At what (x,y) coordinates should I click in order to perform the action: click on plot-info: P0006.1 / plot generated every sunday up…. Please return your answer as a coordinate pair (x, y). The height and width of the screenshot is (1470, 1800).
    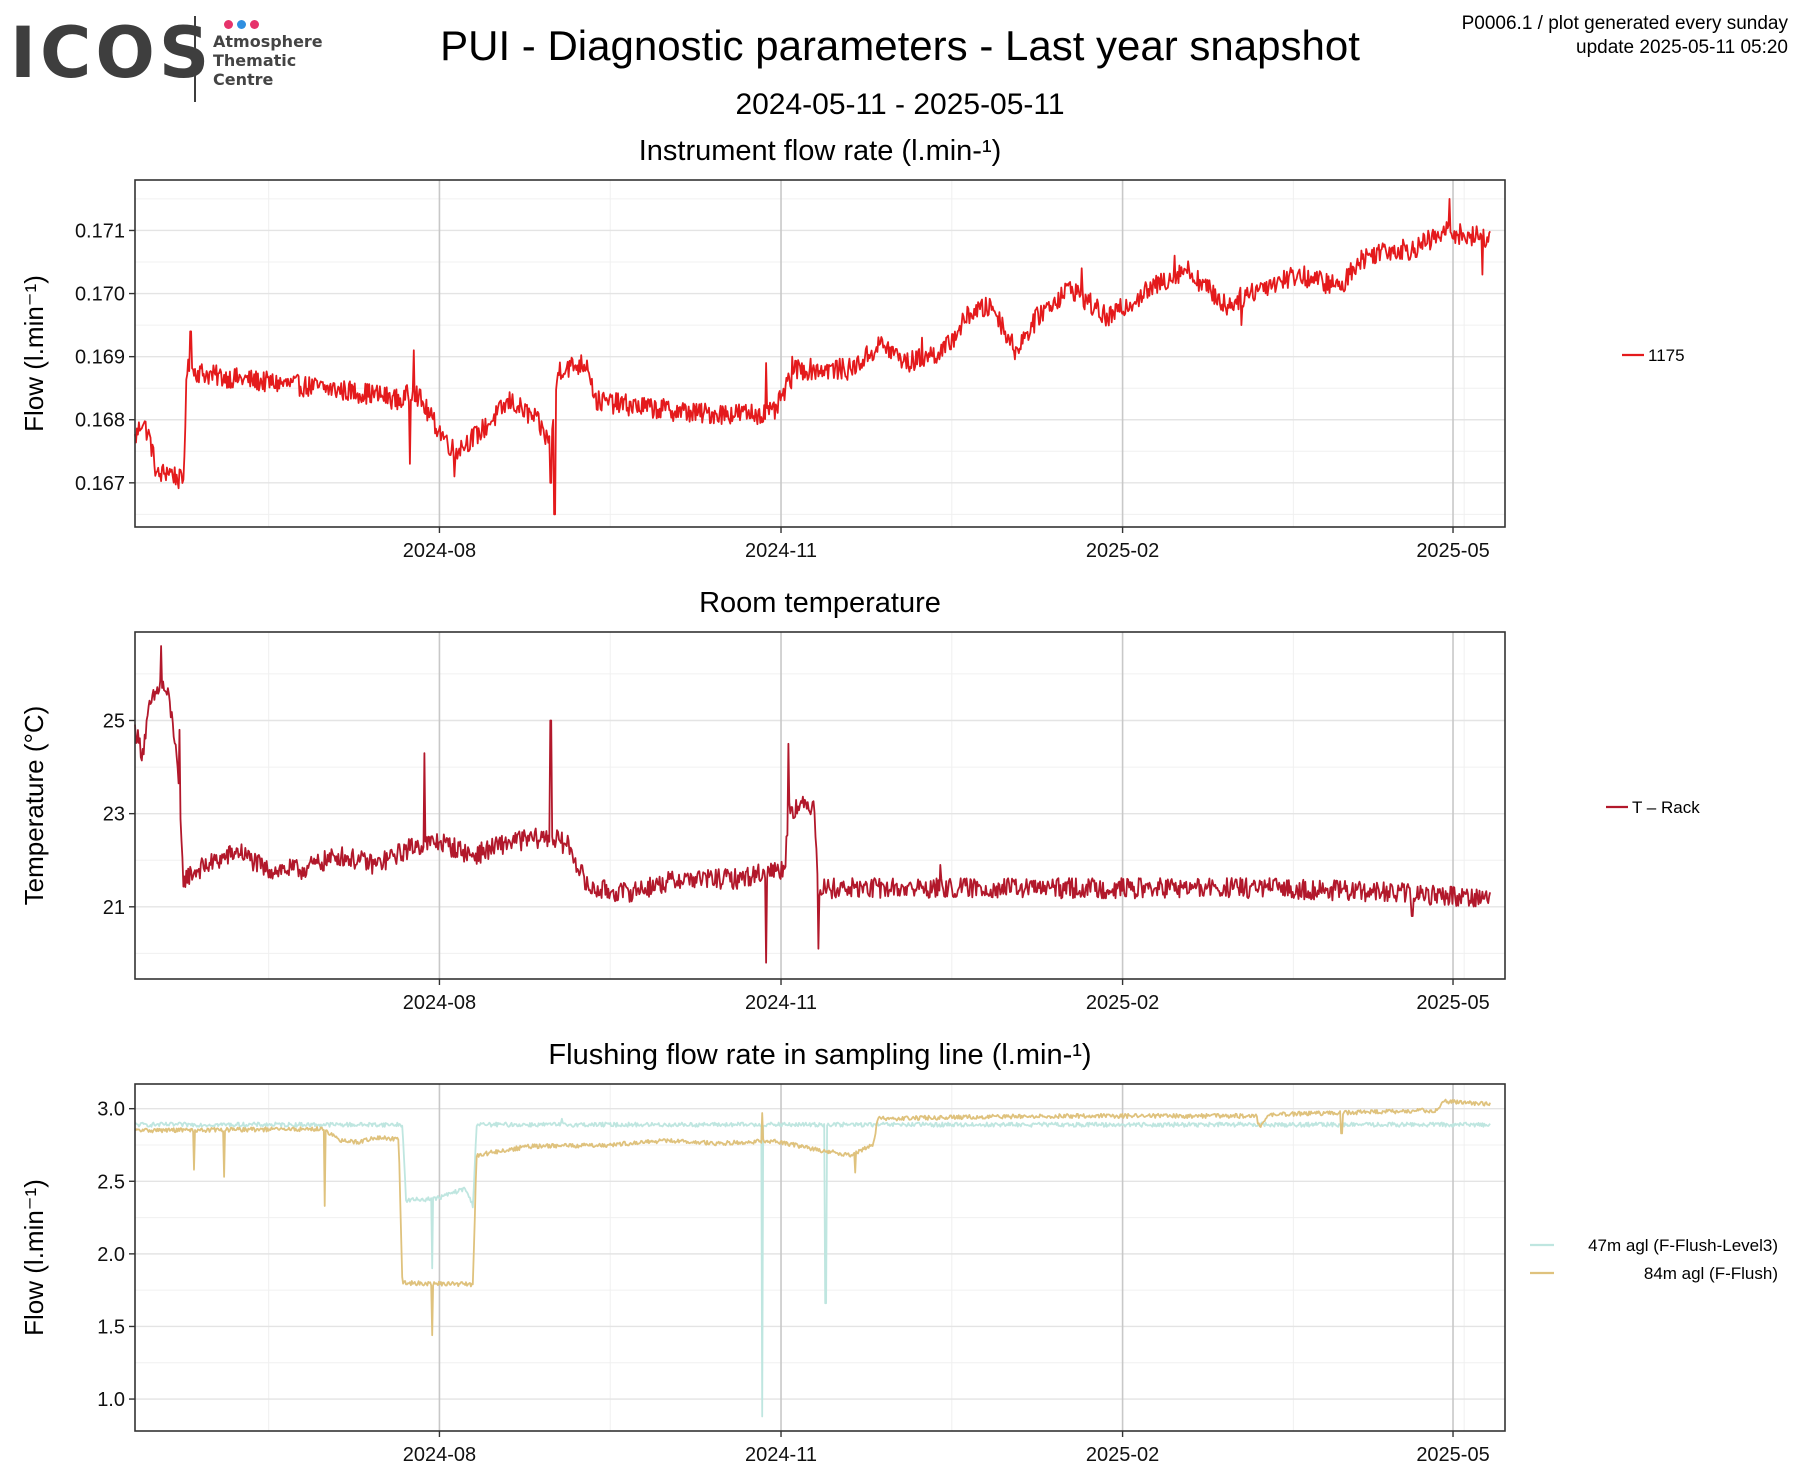
    Looking at the image, I should click on (1625, 36).